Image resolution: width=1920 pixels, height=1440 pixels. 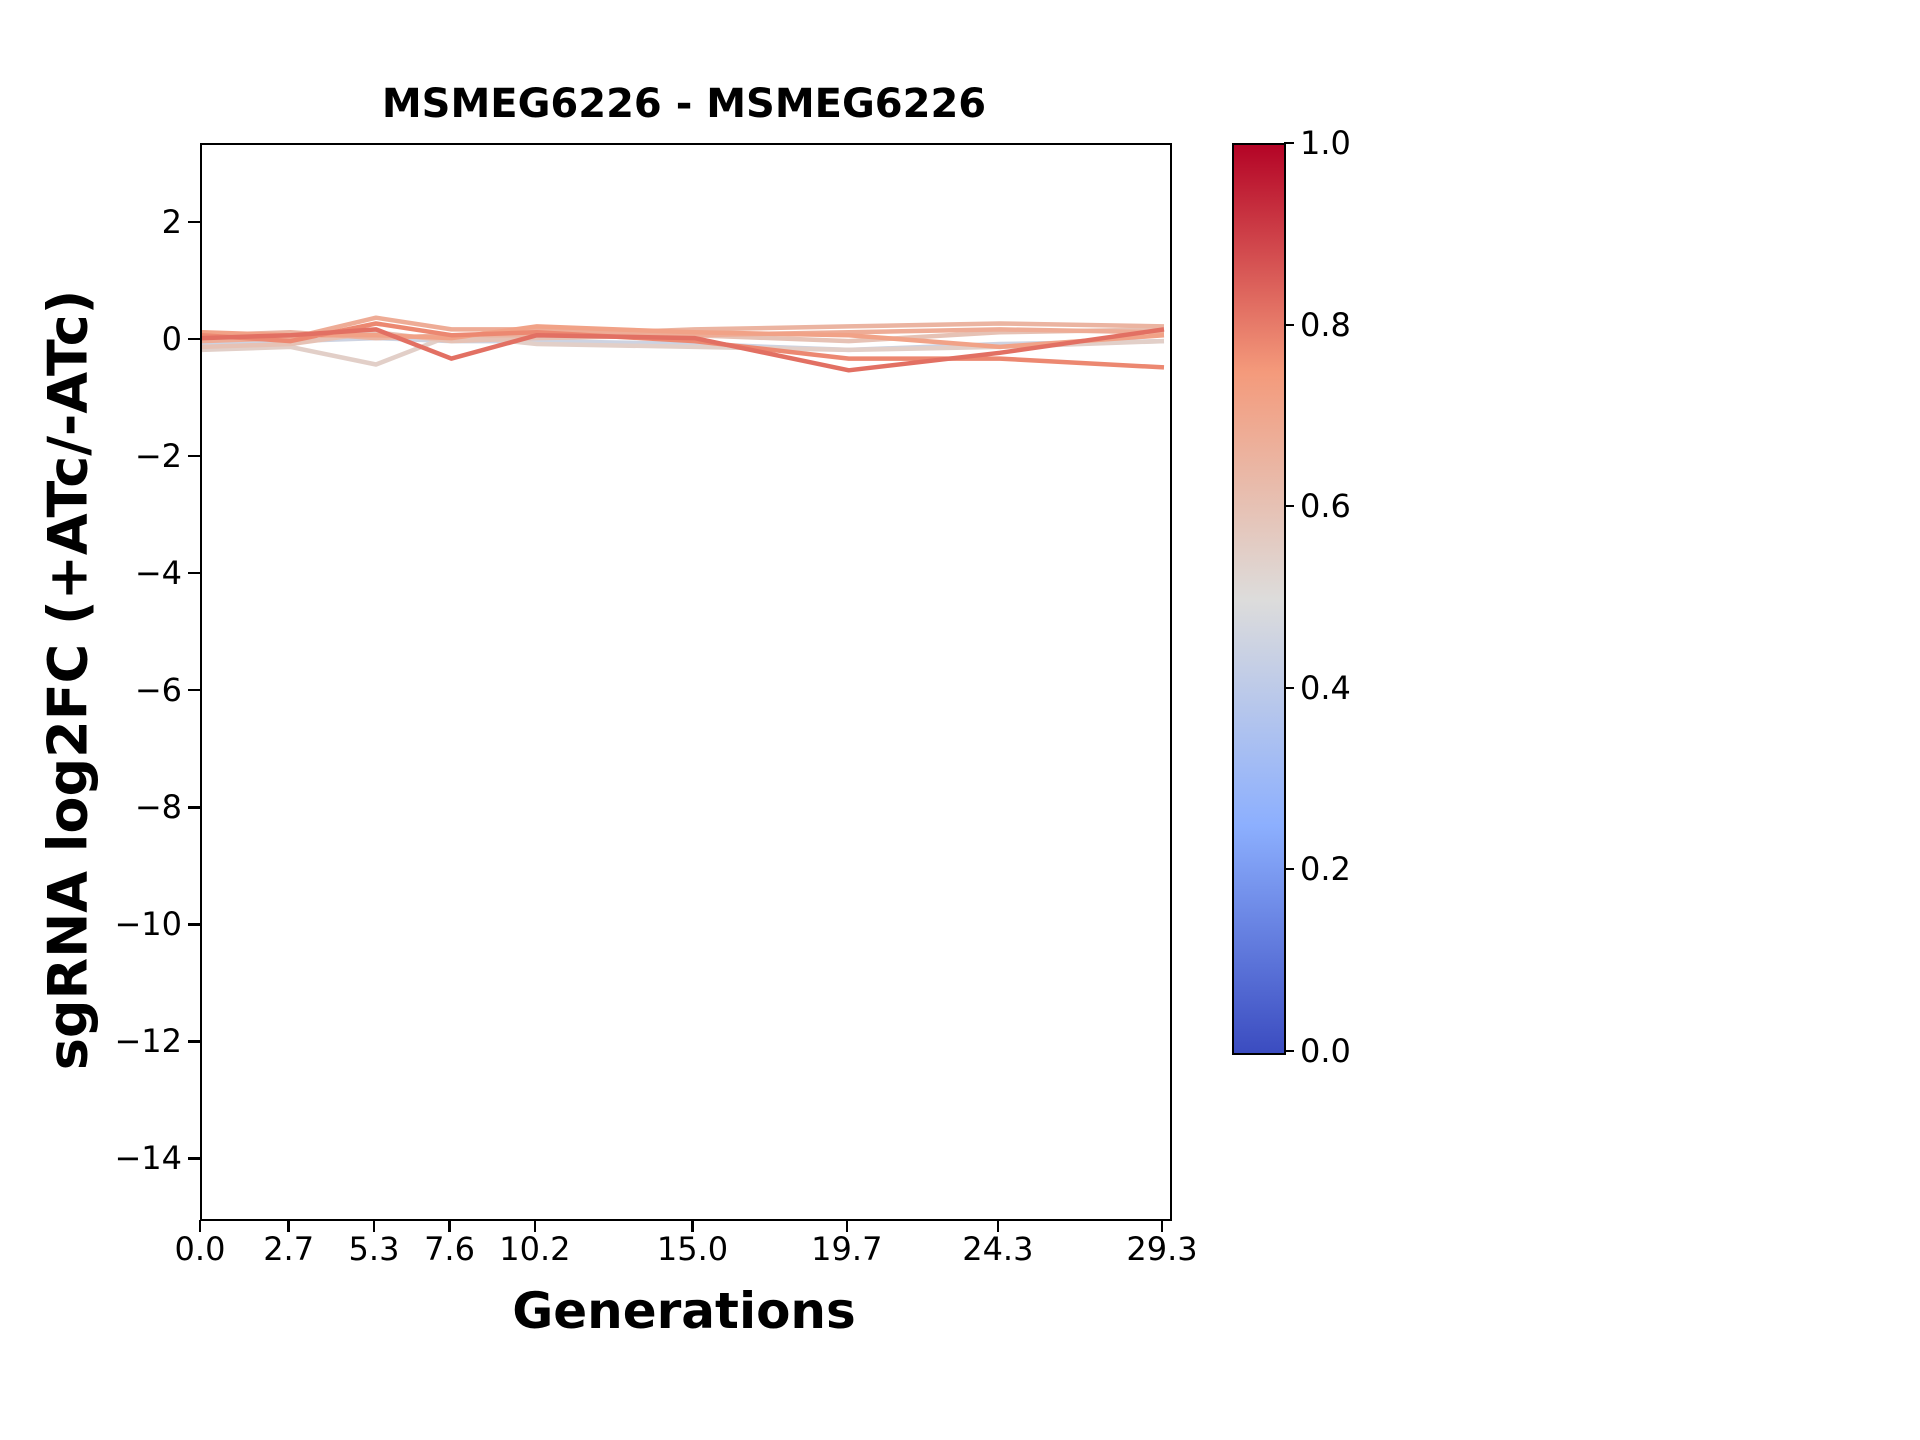 I want to click on x-tick-label: 24.3, so click(x=998, y=1249).